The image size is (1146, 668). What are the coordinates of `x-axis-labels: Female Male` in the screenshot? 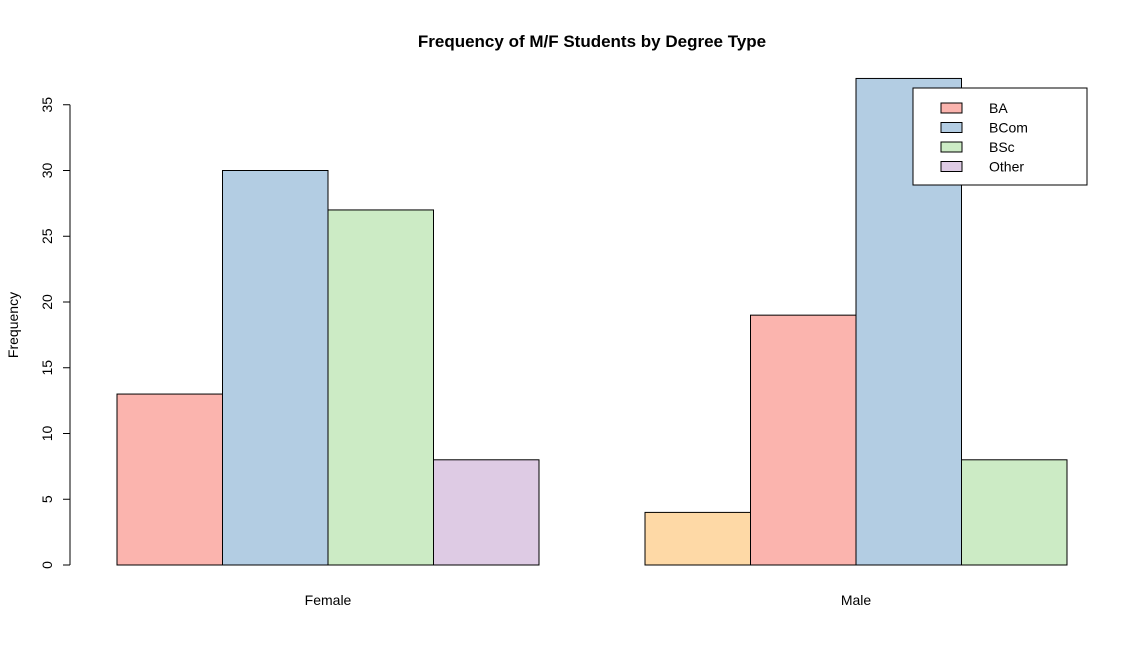 It's located at (588, 600).